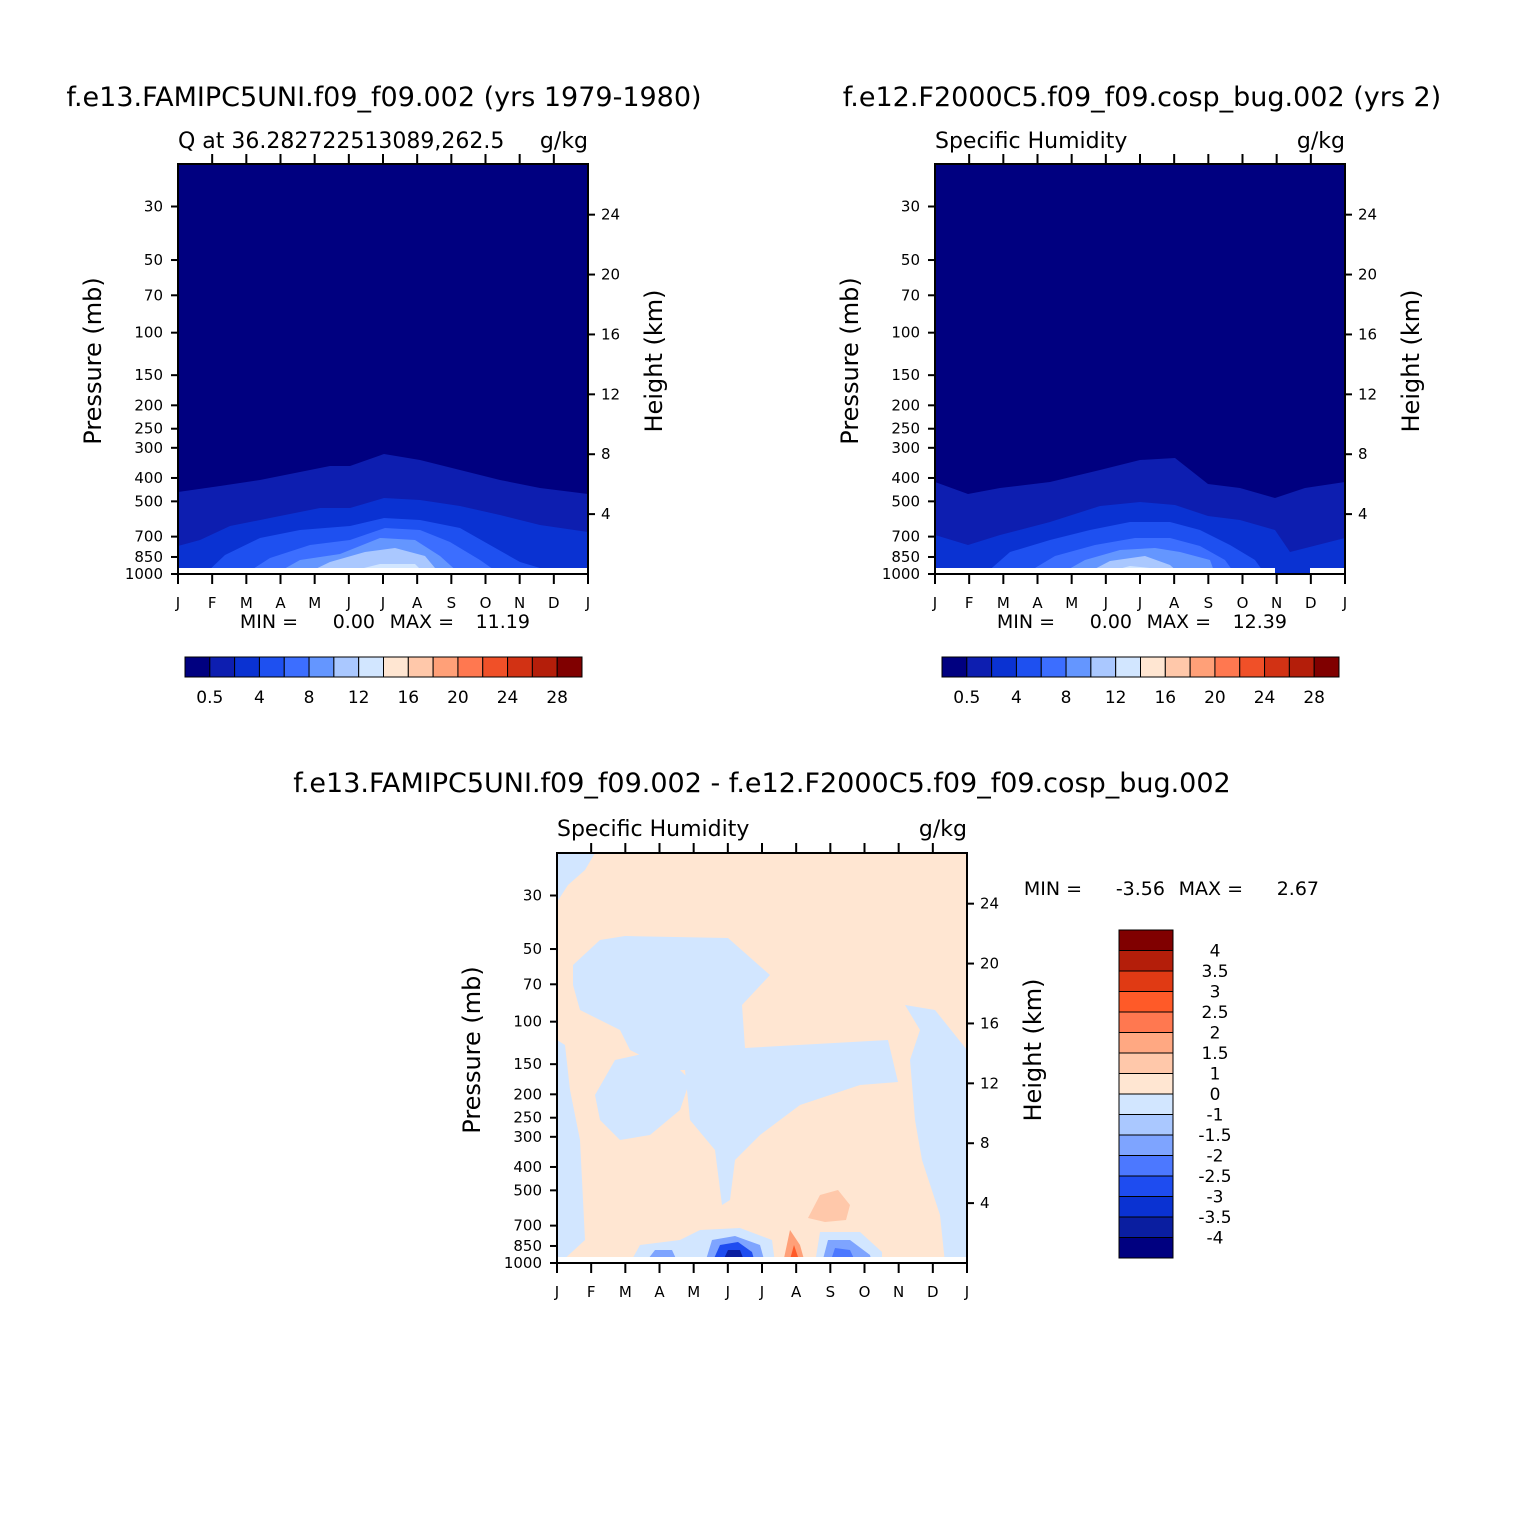 The width and height of the screenshot is (1524, 1524). What do you see at coordinates (1175, 1094) in the screenshot?
I see `colorbar: 43.532.521.510-1-1.5-2-2.5-3-3.5-4` at bounding box center [1175, 1094].